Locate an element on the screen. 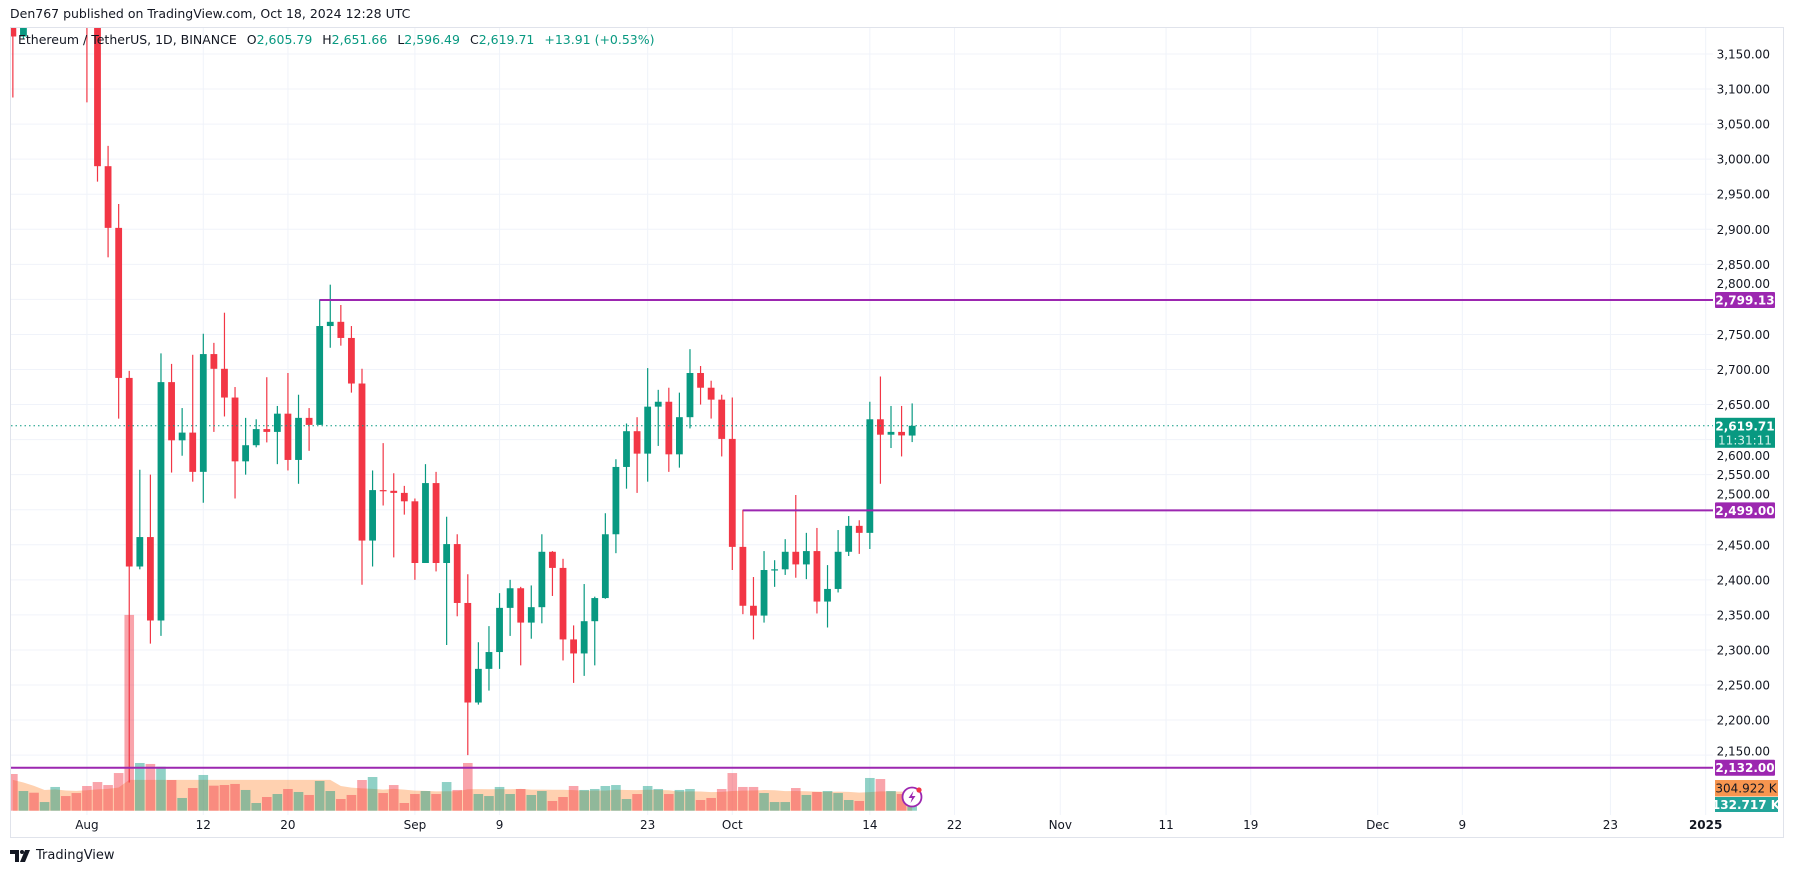 This screenshot has height=874, width=1794. alert-lightning-icon is located at coordinates (912, 797).